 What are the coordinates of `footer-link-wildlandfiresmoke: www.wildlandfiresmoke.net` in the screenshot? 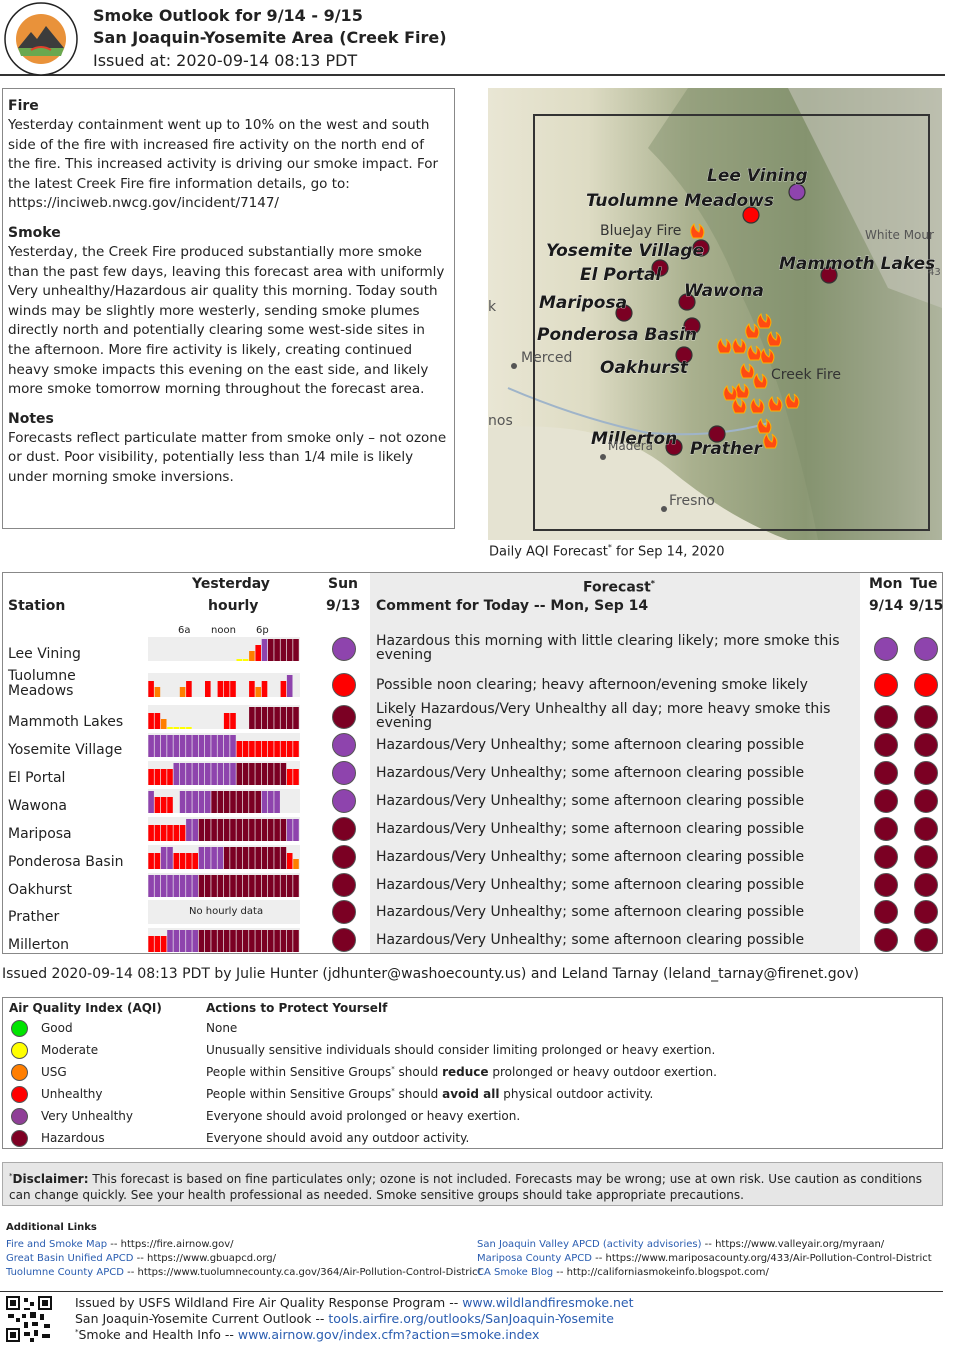 It's located at (548, 1302).